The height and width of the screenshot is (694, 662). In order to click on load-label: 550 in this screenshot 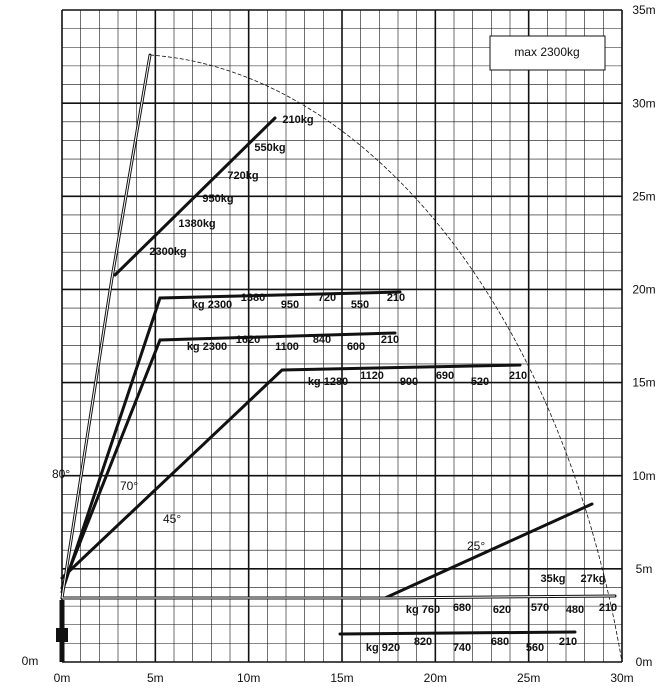, I will do `click(360, 305)`.